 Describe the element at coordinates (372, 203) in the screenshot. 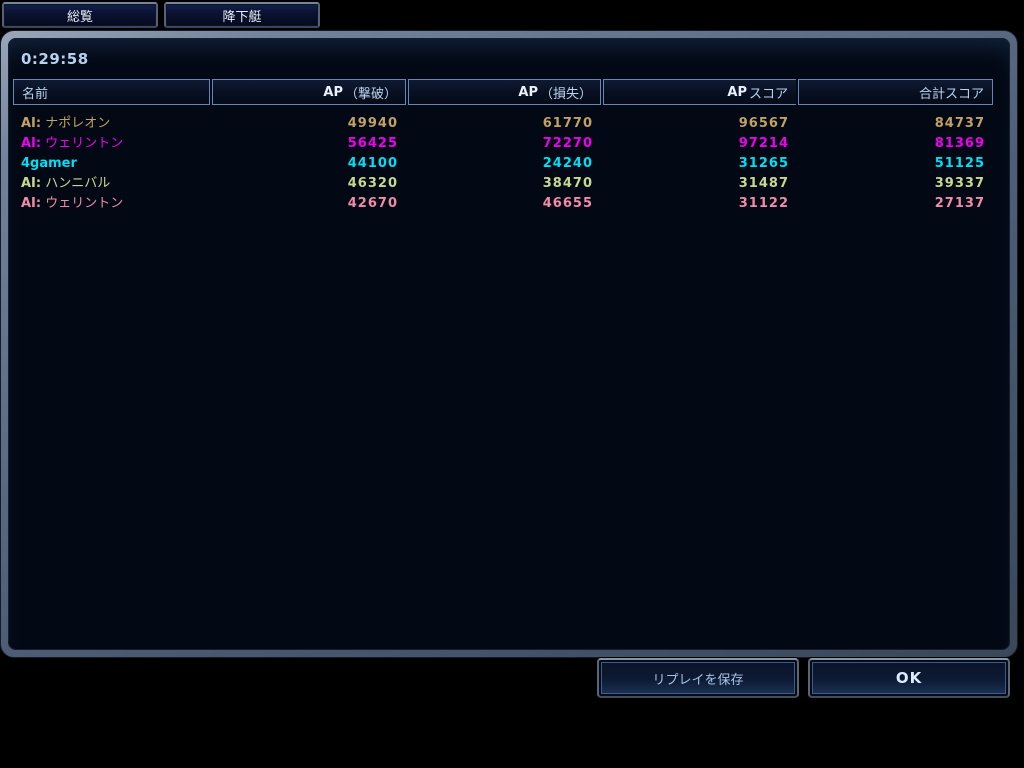

I see `ap-destroyed-value: 42670` at that location.